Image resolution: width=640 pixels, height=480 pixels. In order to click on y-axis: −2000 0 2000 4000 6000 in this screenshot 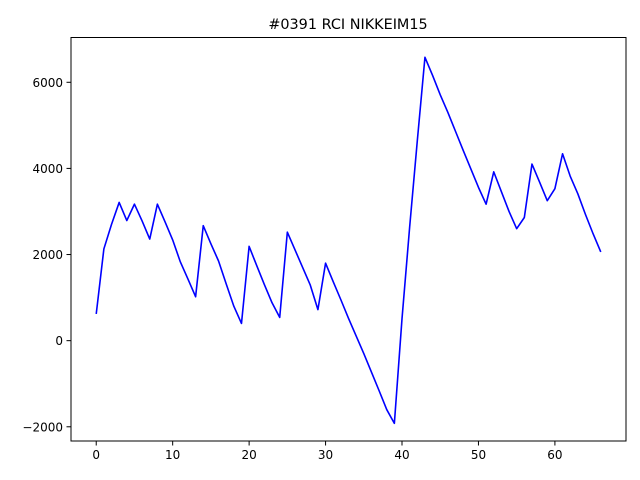, I will do `click(46, 255)`.